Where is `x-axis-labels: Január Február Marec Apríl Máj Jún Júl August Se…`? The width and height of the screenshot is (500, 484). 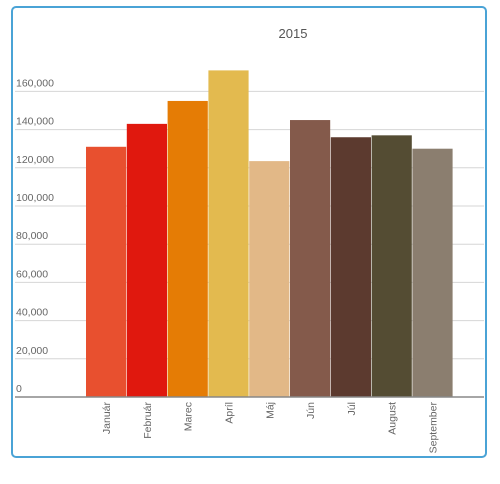
x-axis-labels: Január Február Marec Apríl Máj Jún Júl August Se… is located at coordinates (270, 427).